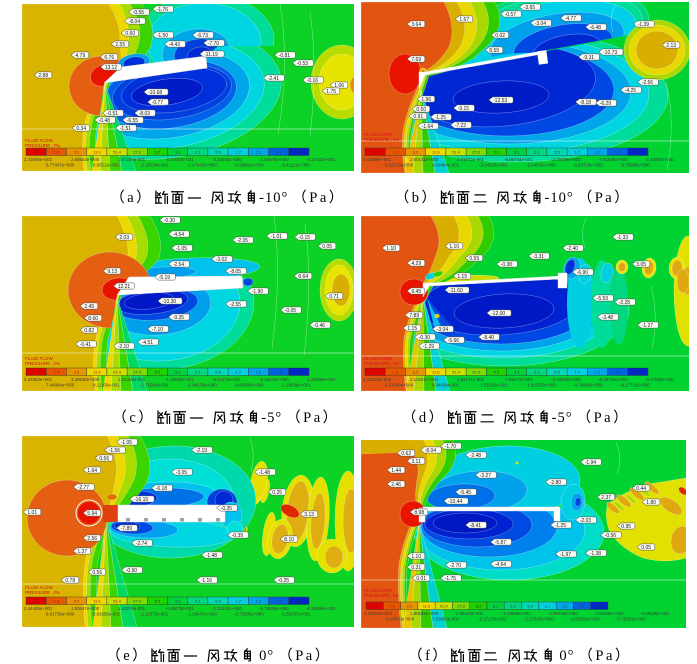 Image resolution: width=697 pixels, height=664 pixels. What do you see at coordinates (249, 164) in the screenshot?
I see `svg-text: -6.98981e+000` at bounding box center [249, 164].